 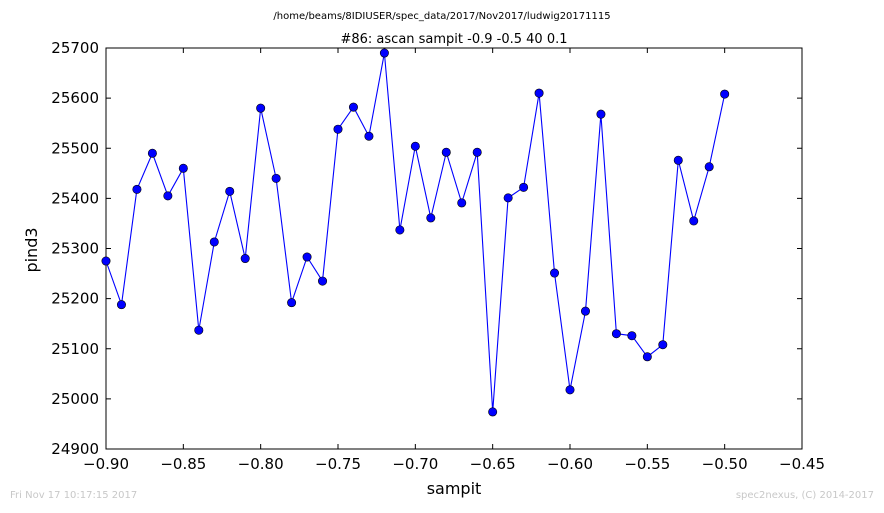 I want to click on y-tick-label: 24900, so click(x=75, y=449).